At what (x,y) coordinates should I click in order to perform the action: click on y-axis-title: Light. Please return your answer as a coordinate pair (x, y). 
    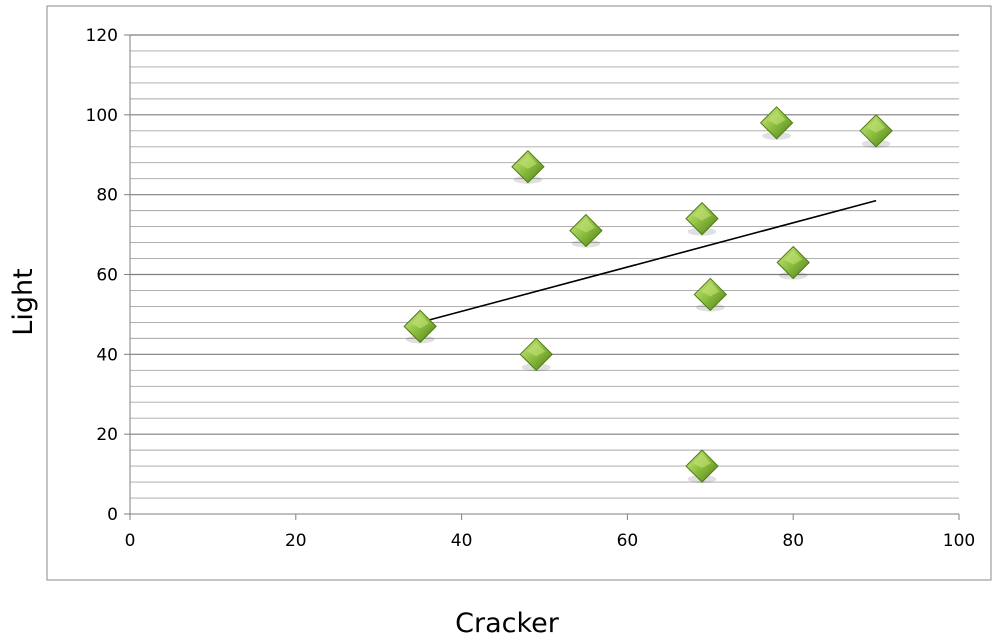
    Looking at the image, I should click on (23, 301).